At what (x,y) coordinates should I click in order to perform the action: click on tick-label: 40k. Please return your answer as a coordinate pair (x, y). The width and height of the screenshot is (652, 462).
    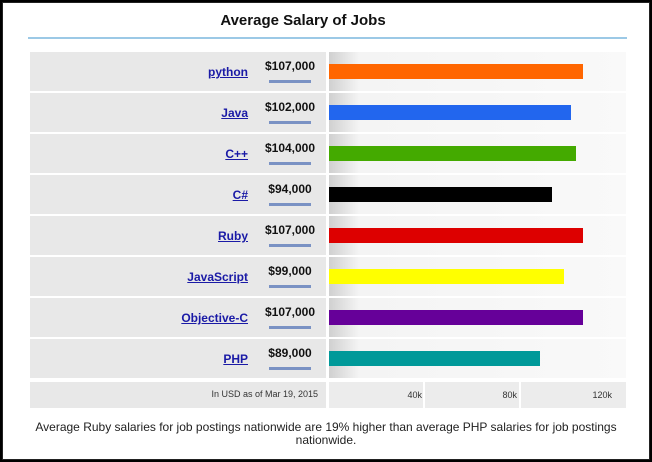
    Looking at the image, I should click on (414, 395).